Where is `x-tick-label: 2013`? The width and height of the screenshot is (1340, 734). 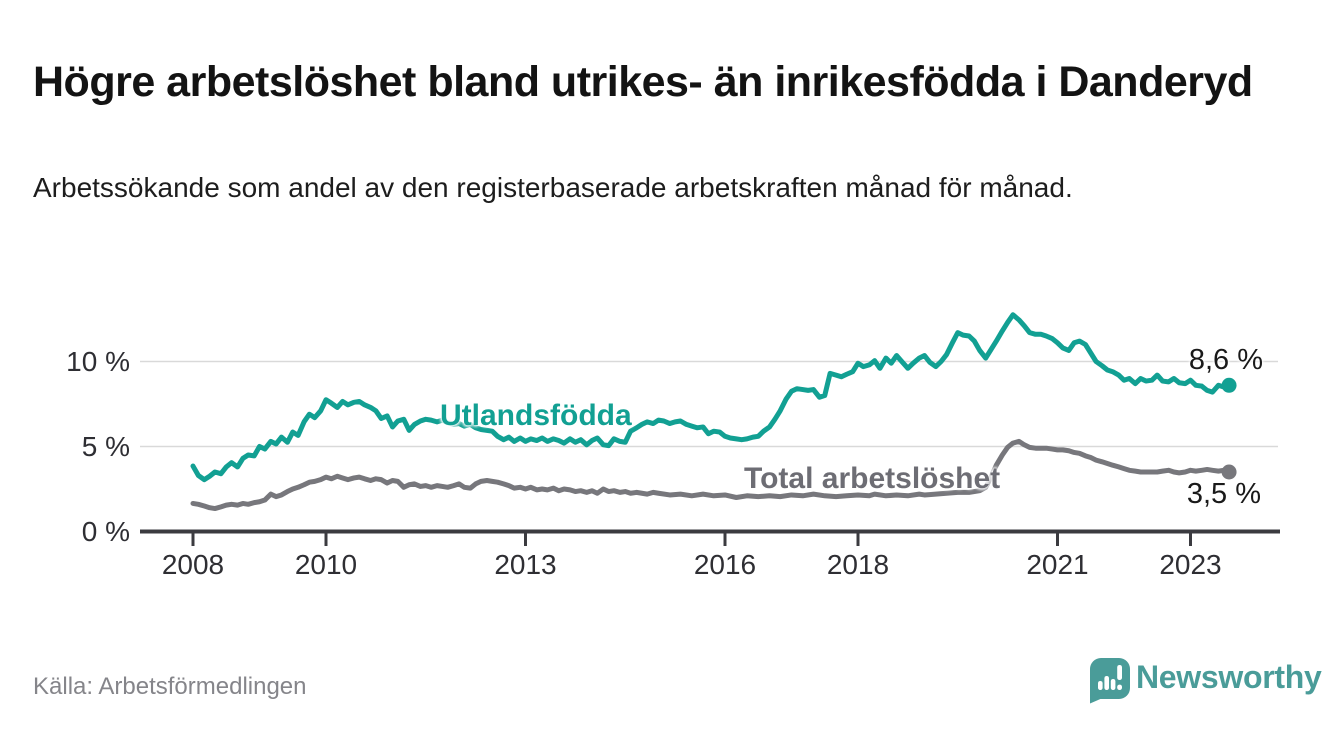
x-tick-label: 2013 is located at coordinates (525, 564).